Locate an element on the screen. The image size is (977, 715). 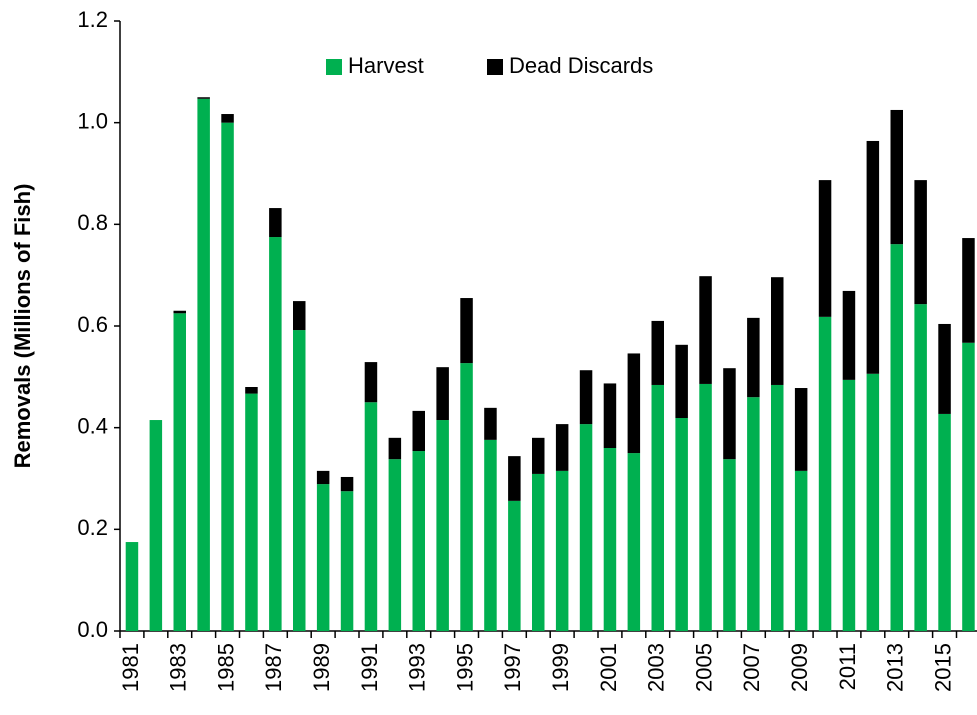
x-tick-label: 1981 is located at coordinates (130, 667).